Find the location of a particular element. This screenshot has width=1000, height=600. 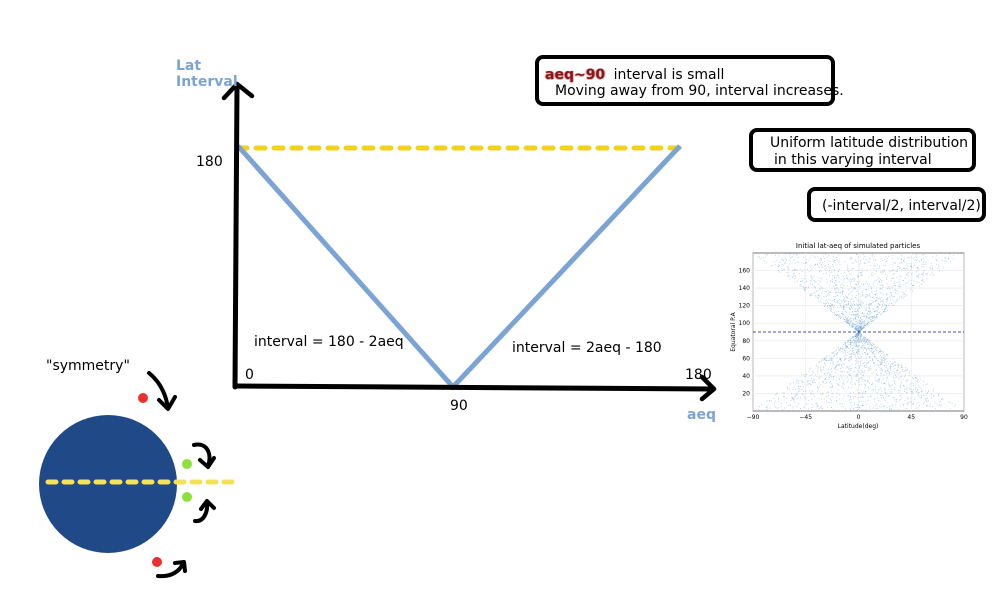

aeq-highlight: aeq~90 is located at coordinates (575, 75).